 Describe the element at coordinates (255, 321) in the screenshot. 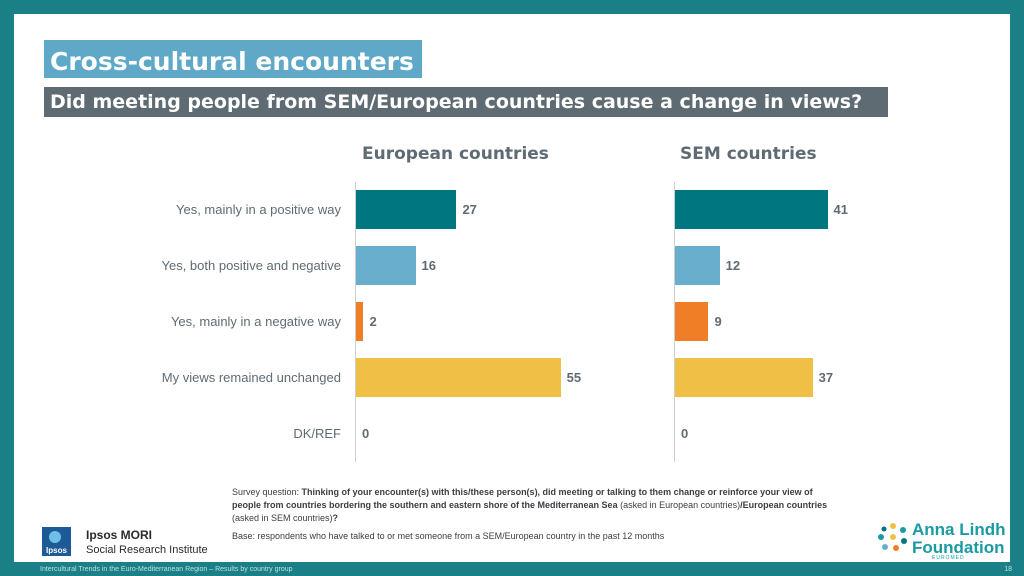

I see `category-label: Yes, mainly in a negative way` at that location.